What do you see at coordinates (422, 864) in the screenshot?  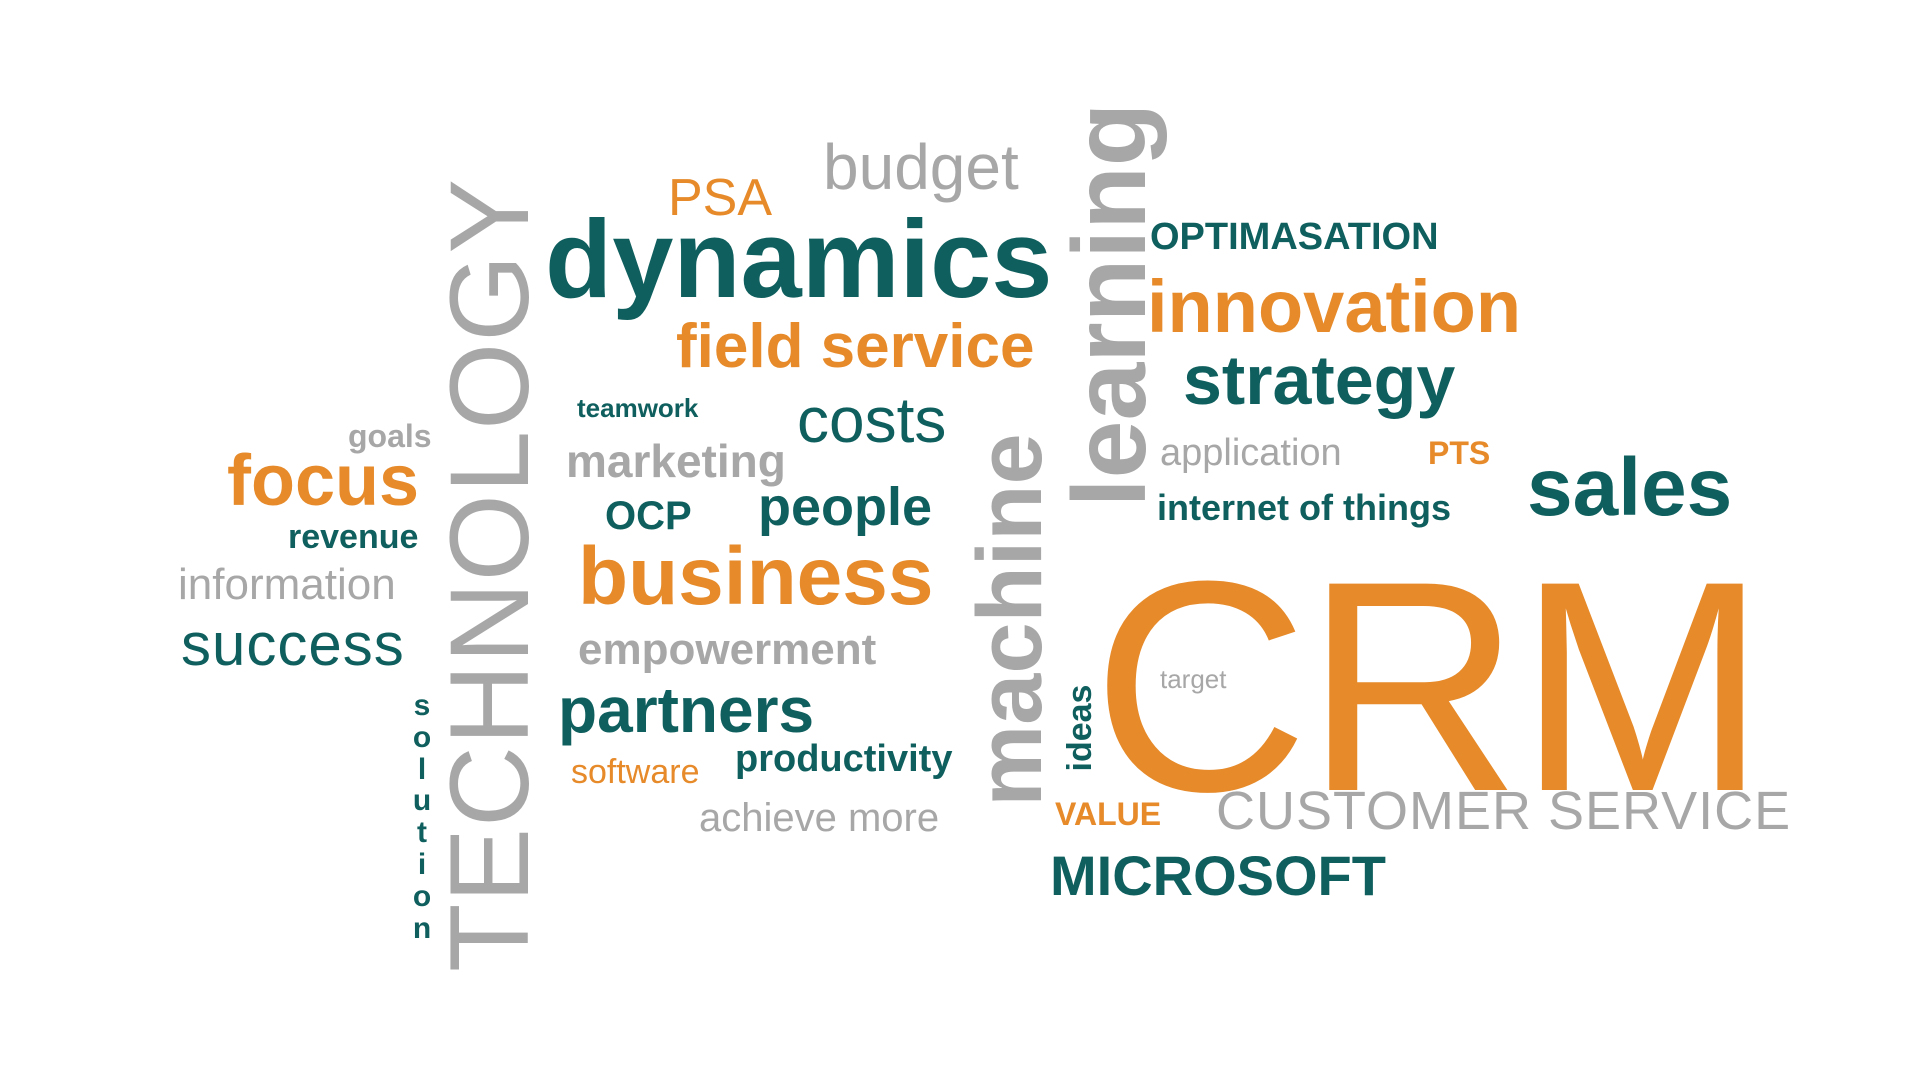 I see `solution-letter: i` at bounding box center [422, 864].